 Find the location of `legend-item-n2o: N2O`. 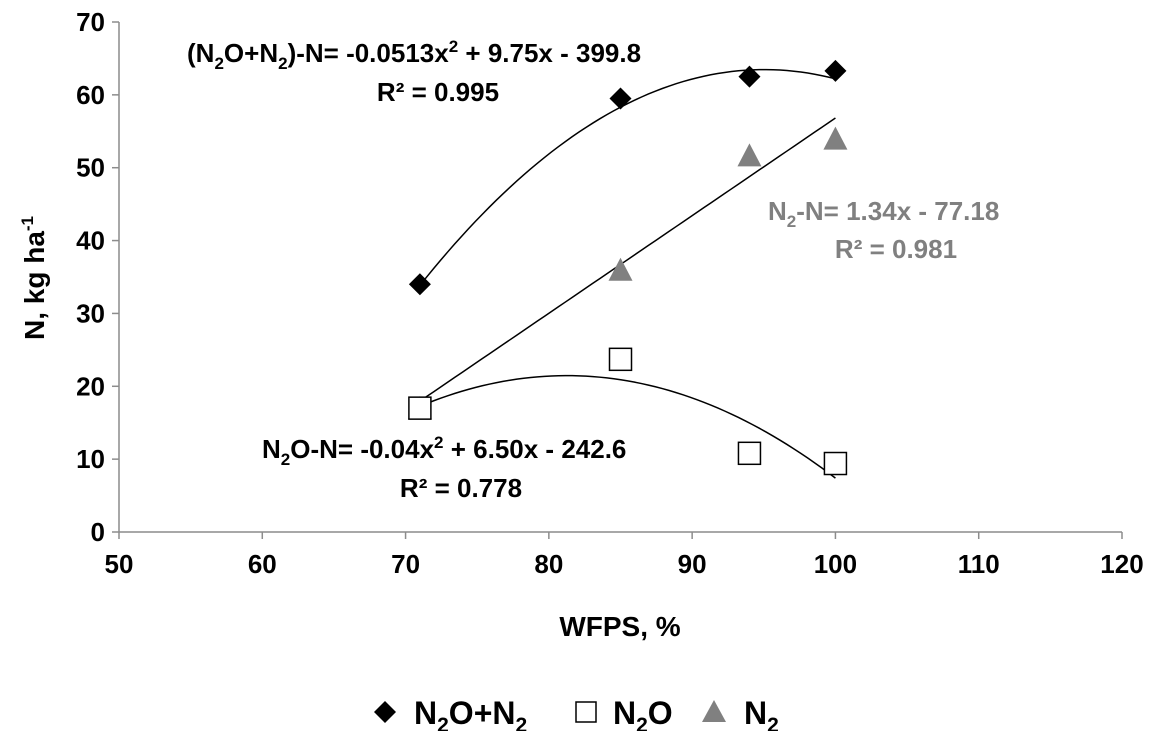

legend-item-n2o: N2O is located at coordinates (624, 713).